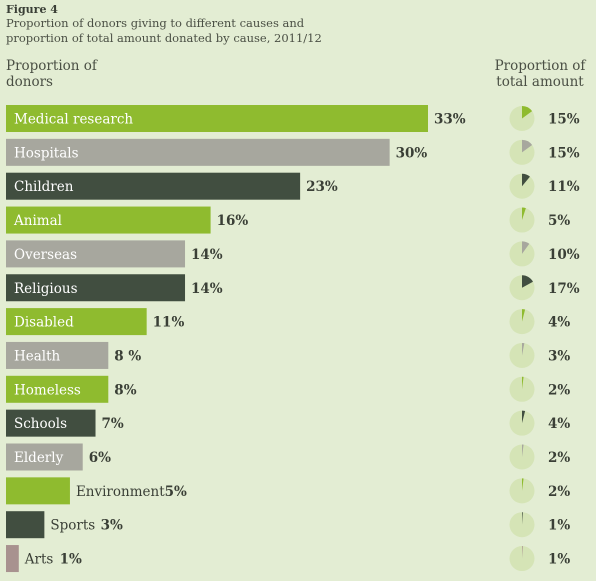 The image size is (596, 581). I want to click on pie-value-elderly: 2%, so click(559, 458).